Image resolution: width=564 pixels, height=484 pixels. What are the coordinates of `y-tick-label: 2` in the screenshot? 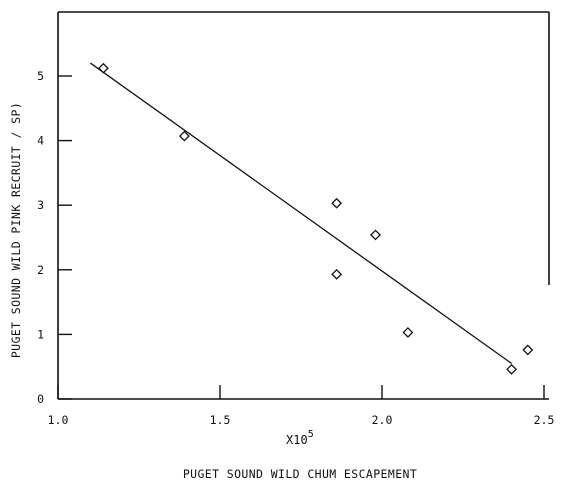 It's located at (40, 270).